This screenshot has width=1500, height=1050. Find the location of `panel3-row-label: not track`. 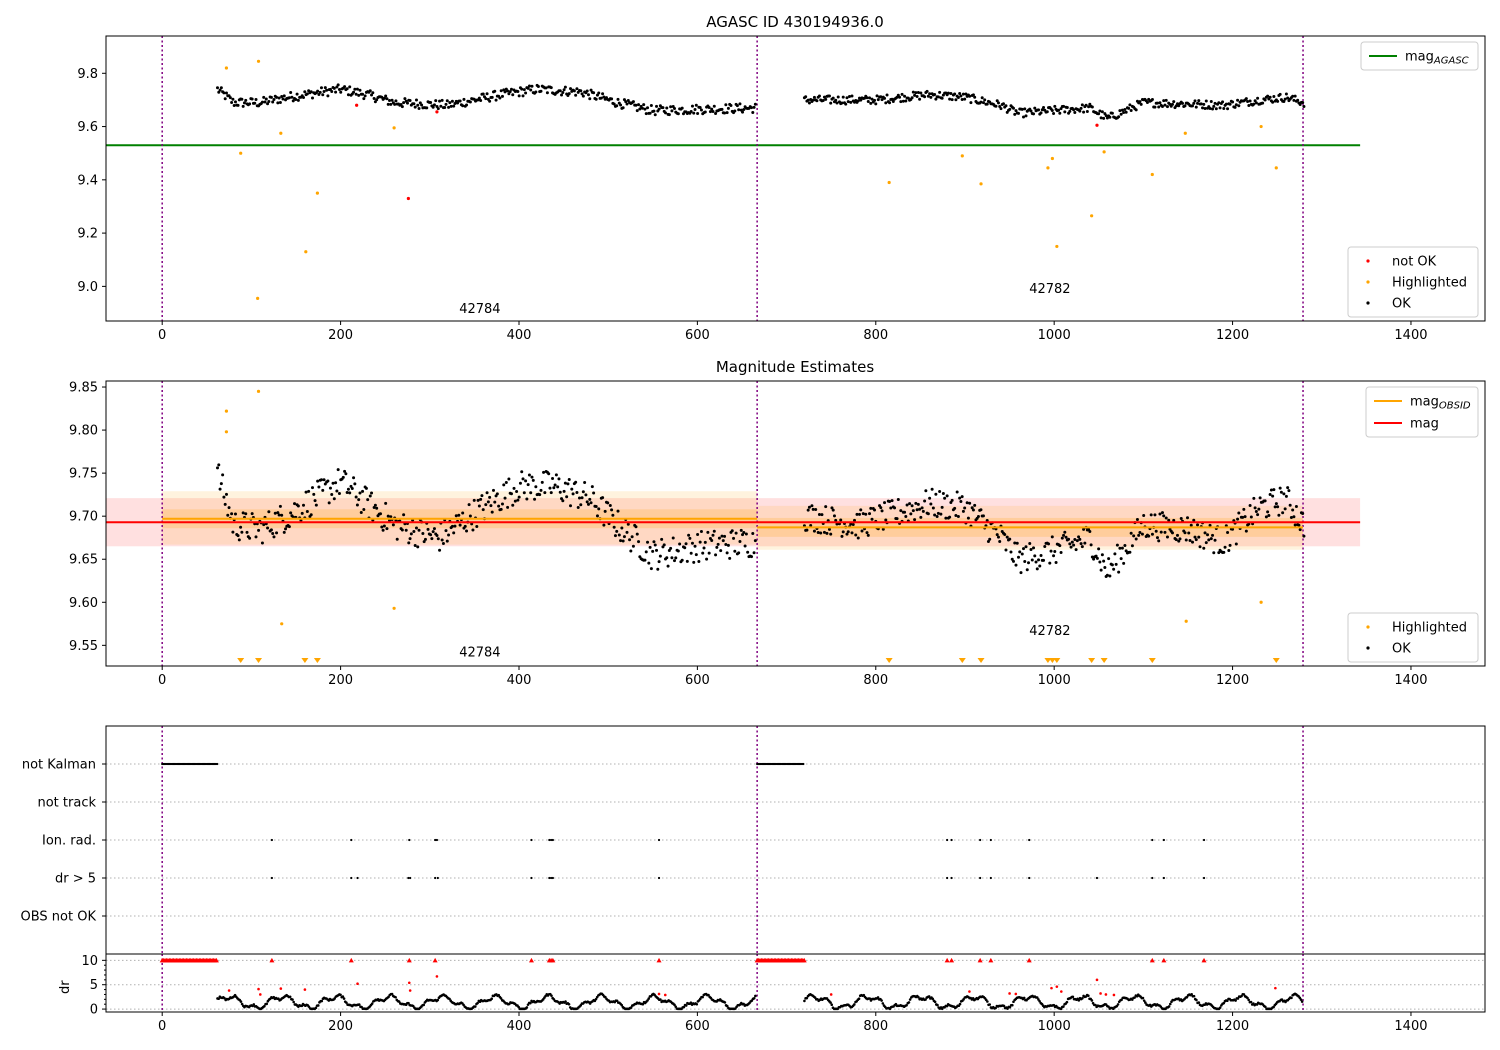

panel3-row-label: not track is located at coordinates (66, 803).